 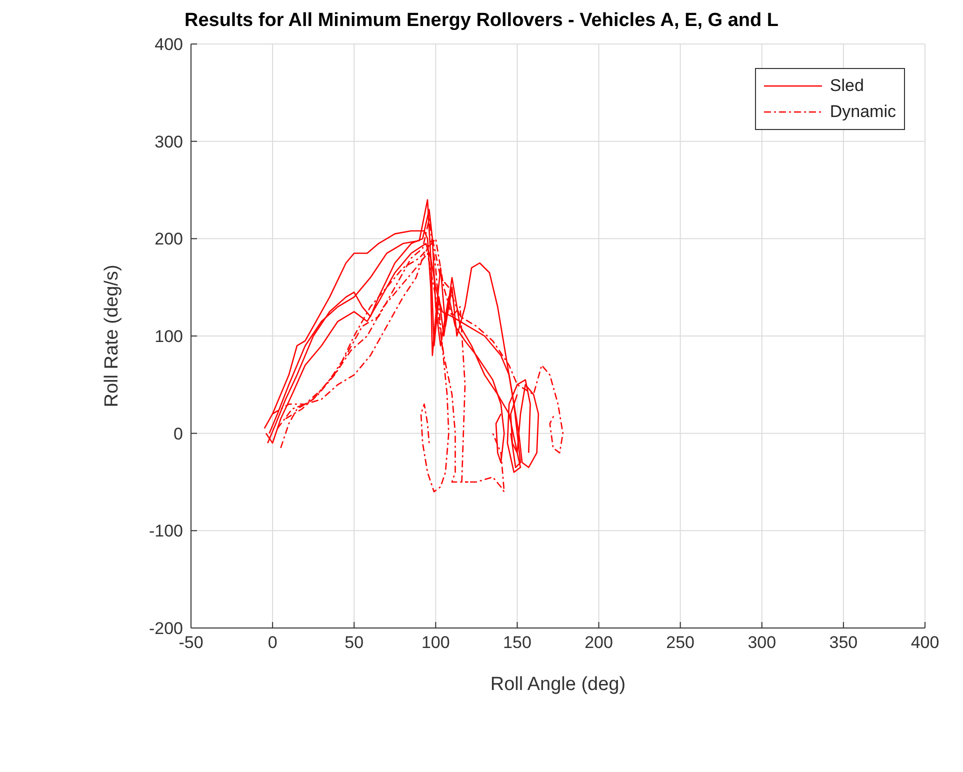 I want to click on legend-label: Sled, so click(x=847, y=86).